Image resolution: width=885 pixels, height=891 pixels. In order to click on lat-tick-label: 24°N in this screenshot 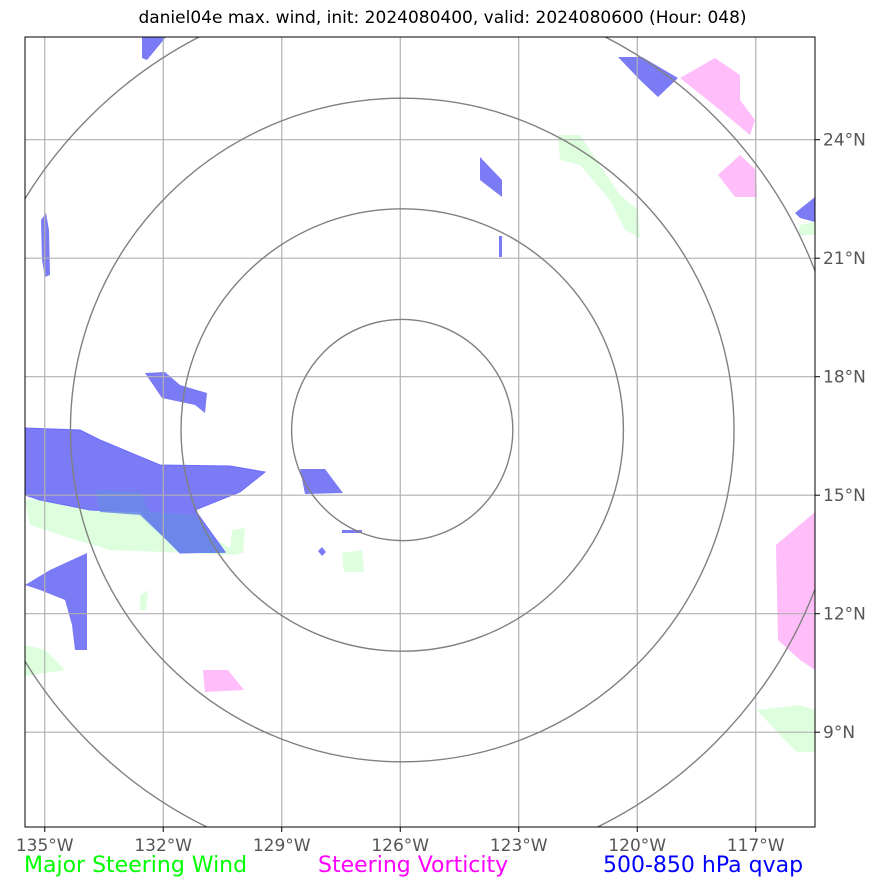, I will do `click(844, 141)`.